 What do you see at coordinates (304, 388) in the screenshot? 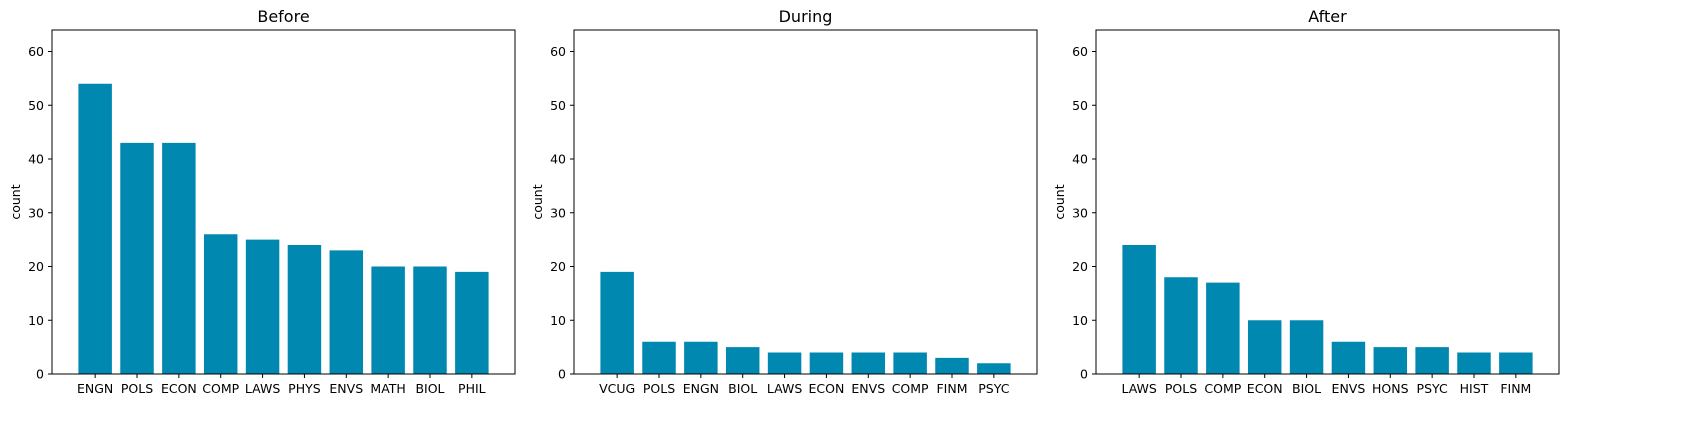
I see `x-tick-label: PHYS` at bounding box center [304, 388].